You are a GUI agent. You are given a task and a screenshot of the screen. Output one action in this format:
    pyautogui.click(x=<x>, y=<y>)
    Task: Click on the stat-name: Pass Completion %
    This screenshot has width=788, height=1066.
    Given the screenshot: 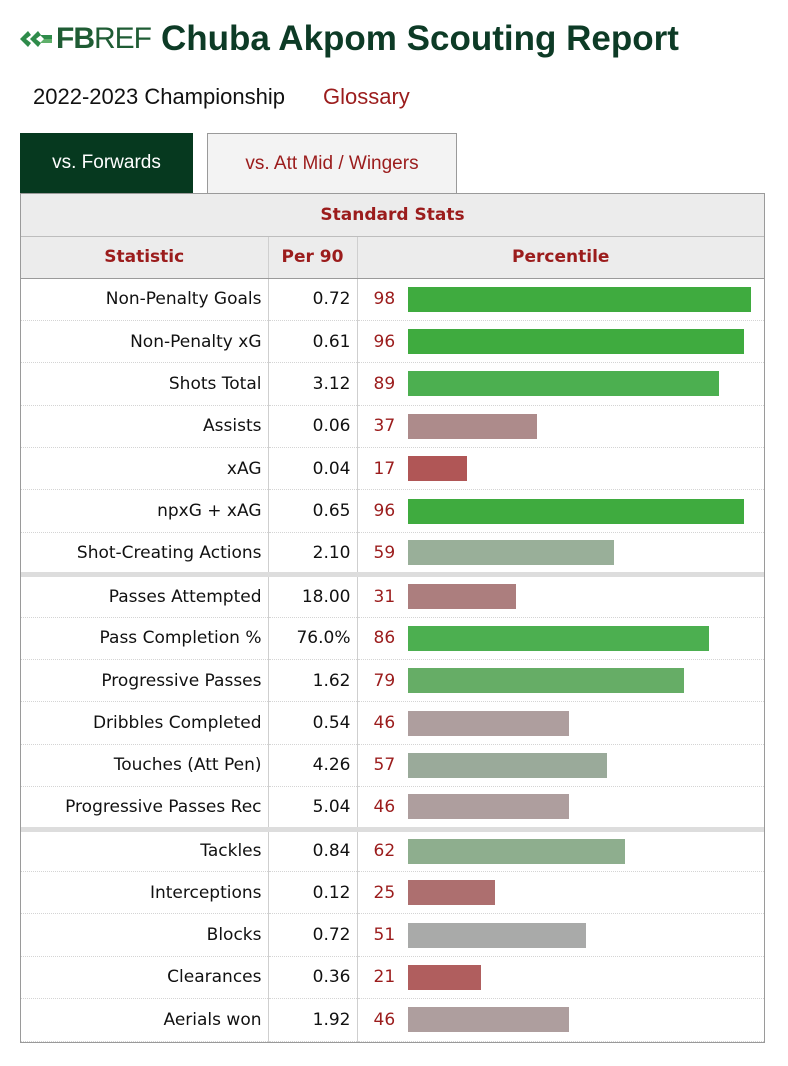 What is the action you would take?
    pyautogui.click(x=145, y=639)
    